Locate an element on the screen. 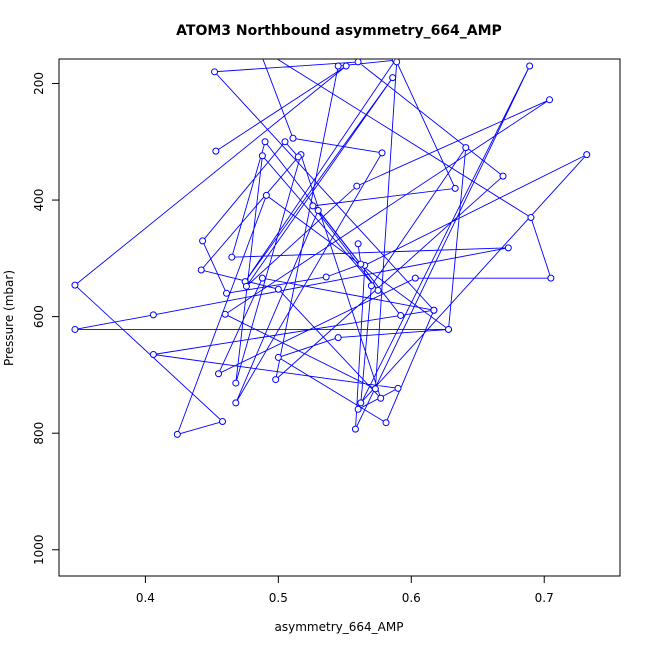  x-tick-label: 0.4 is located at coordinates (145, 598).